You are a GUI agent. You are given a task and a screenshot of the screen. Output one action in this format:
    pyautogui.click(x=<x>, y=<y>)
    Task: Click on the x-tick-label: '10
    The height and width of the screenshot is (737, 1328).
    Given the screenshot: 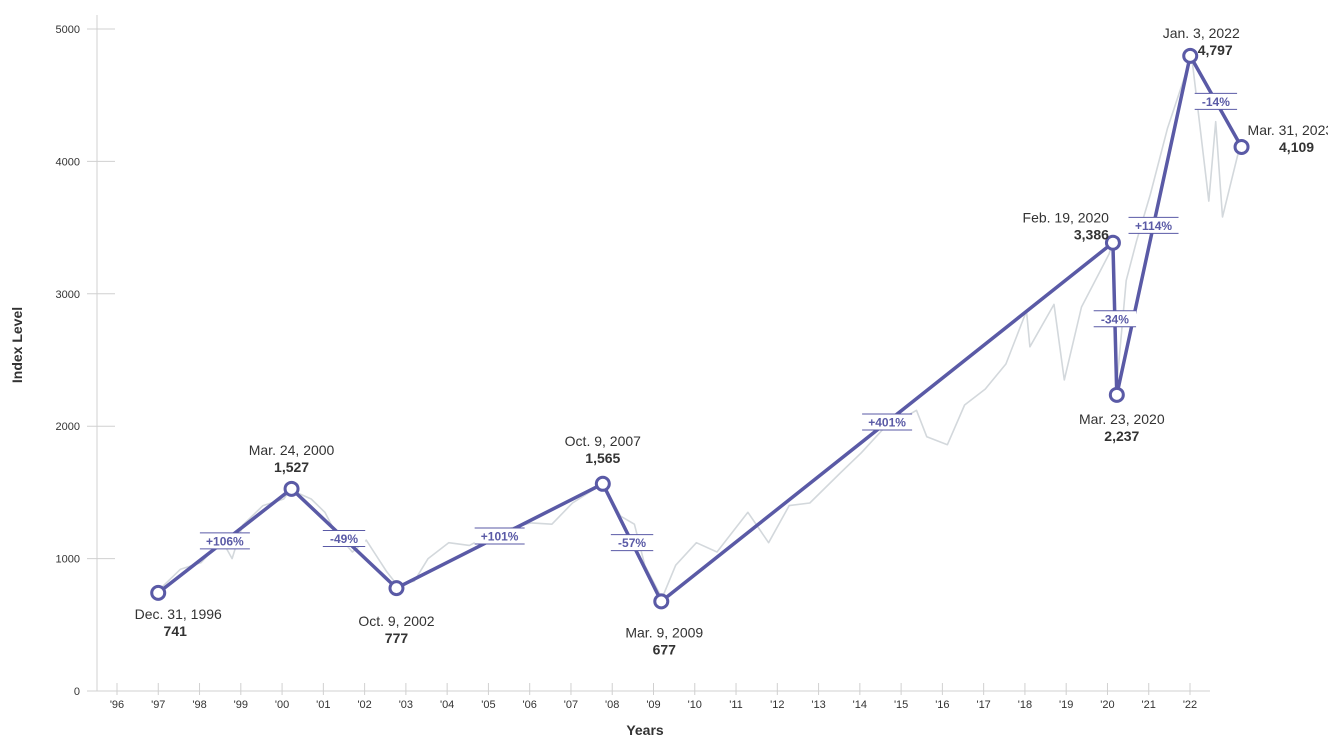 What is the action you would take?
    pyautogui.click(x=695, y=705)
    